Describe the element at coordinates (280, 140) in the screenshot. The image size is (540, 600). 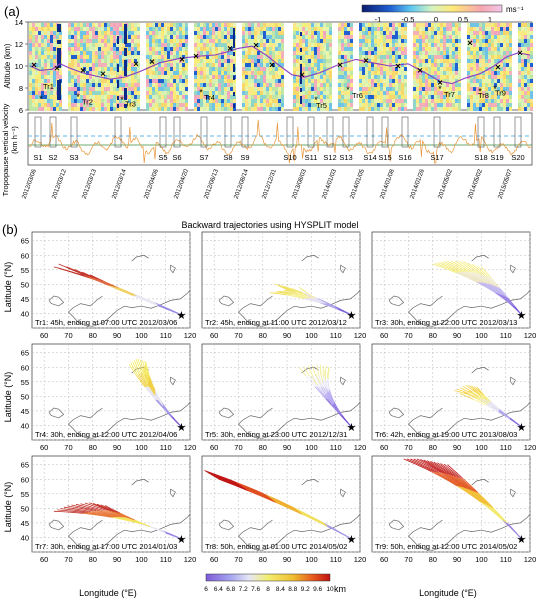
I see `velocity-series` at that location.